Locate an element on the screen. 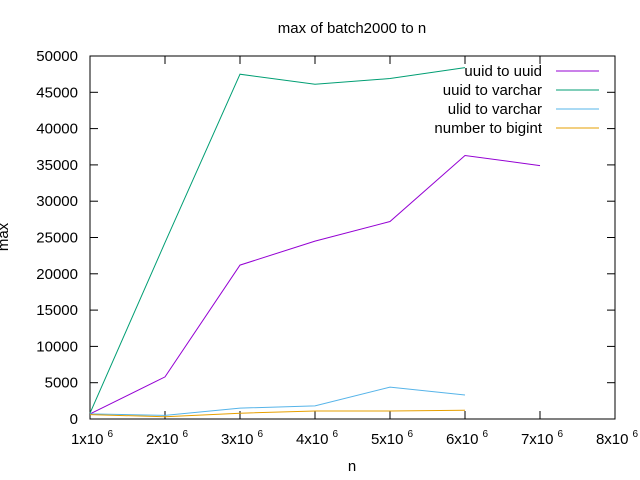 The image size is (640, 480). y-tick-label: 15000 is located at coordinates (57, 310).